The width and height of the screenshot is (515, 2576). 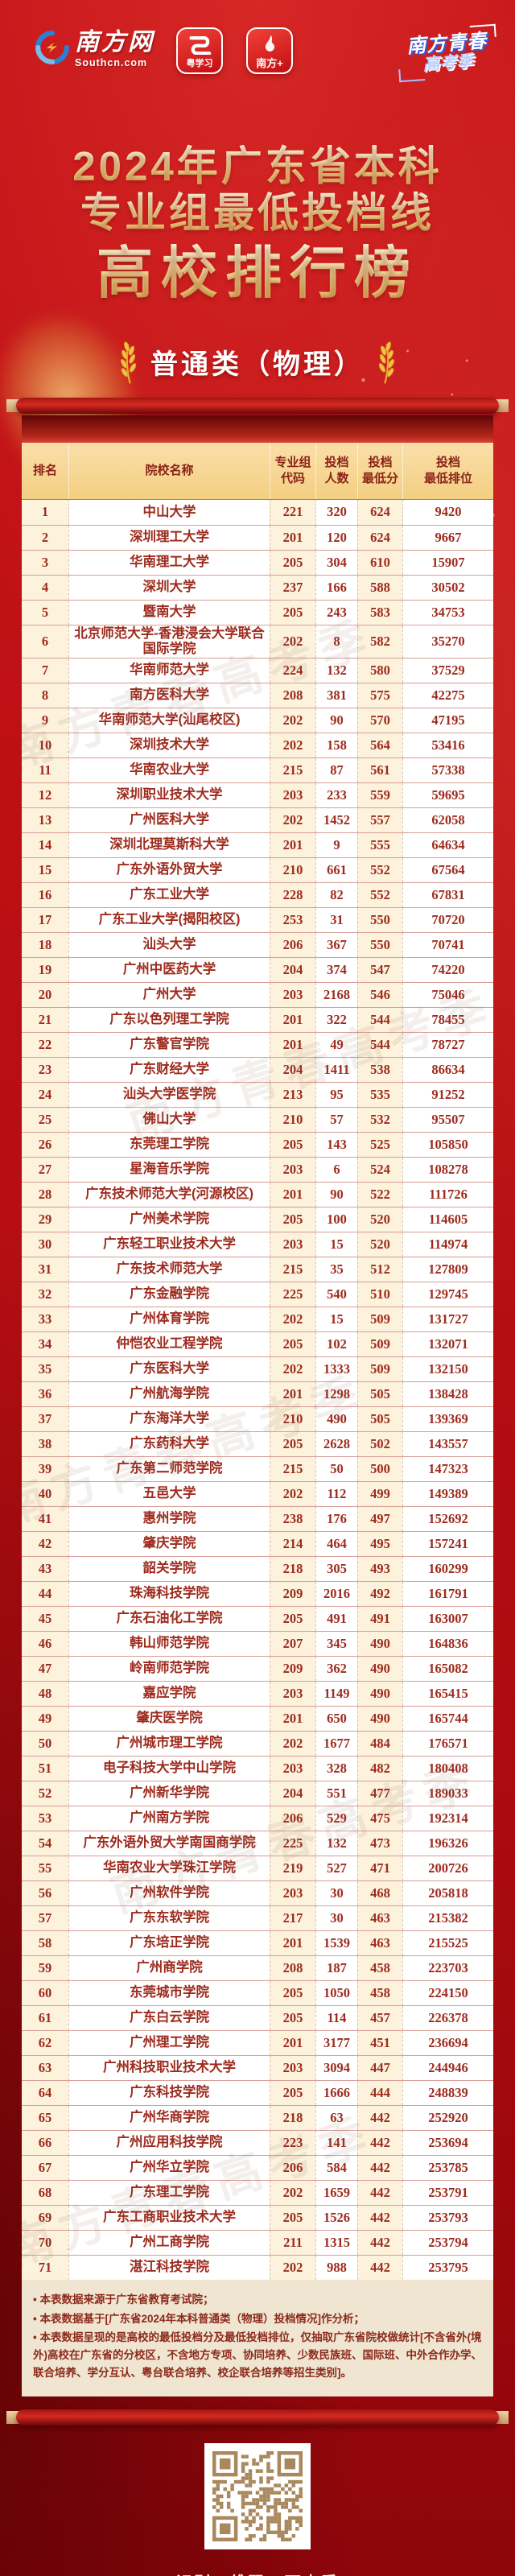 What do you see at coordinates (169, 2167) in the screenshot?
I see `cell-name: 广州华立学院` at bounding box center [169, 2167].